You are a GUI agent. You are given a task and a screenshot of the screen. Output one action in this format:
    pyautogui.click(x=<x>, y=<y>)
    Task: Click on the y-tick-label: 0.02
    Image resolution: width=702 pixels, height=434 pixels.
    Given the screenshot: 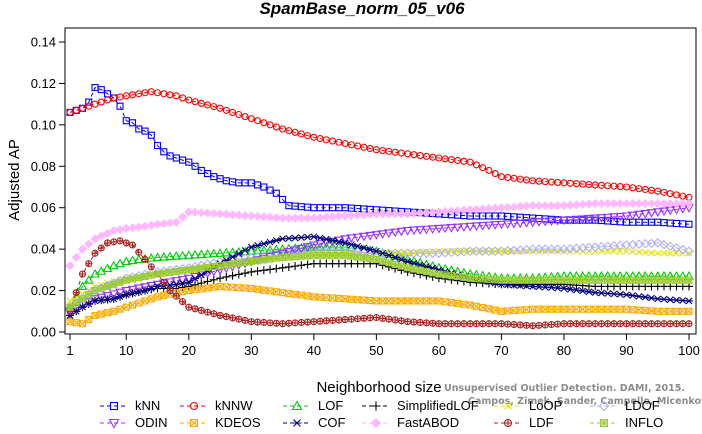 What is the action you would take?
    pyautogui.click(x=43, y=290)
    